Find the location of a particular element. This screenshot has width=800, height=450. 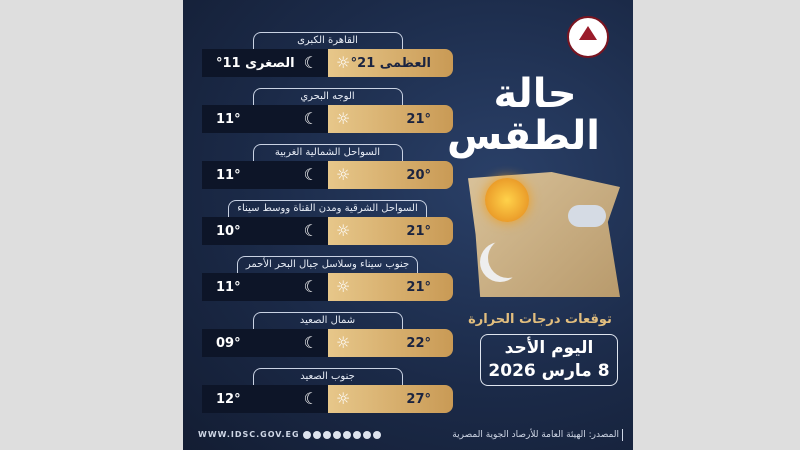

title-line1: حالة is located at coordinates (535, 94).